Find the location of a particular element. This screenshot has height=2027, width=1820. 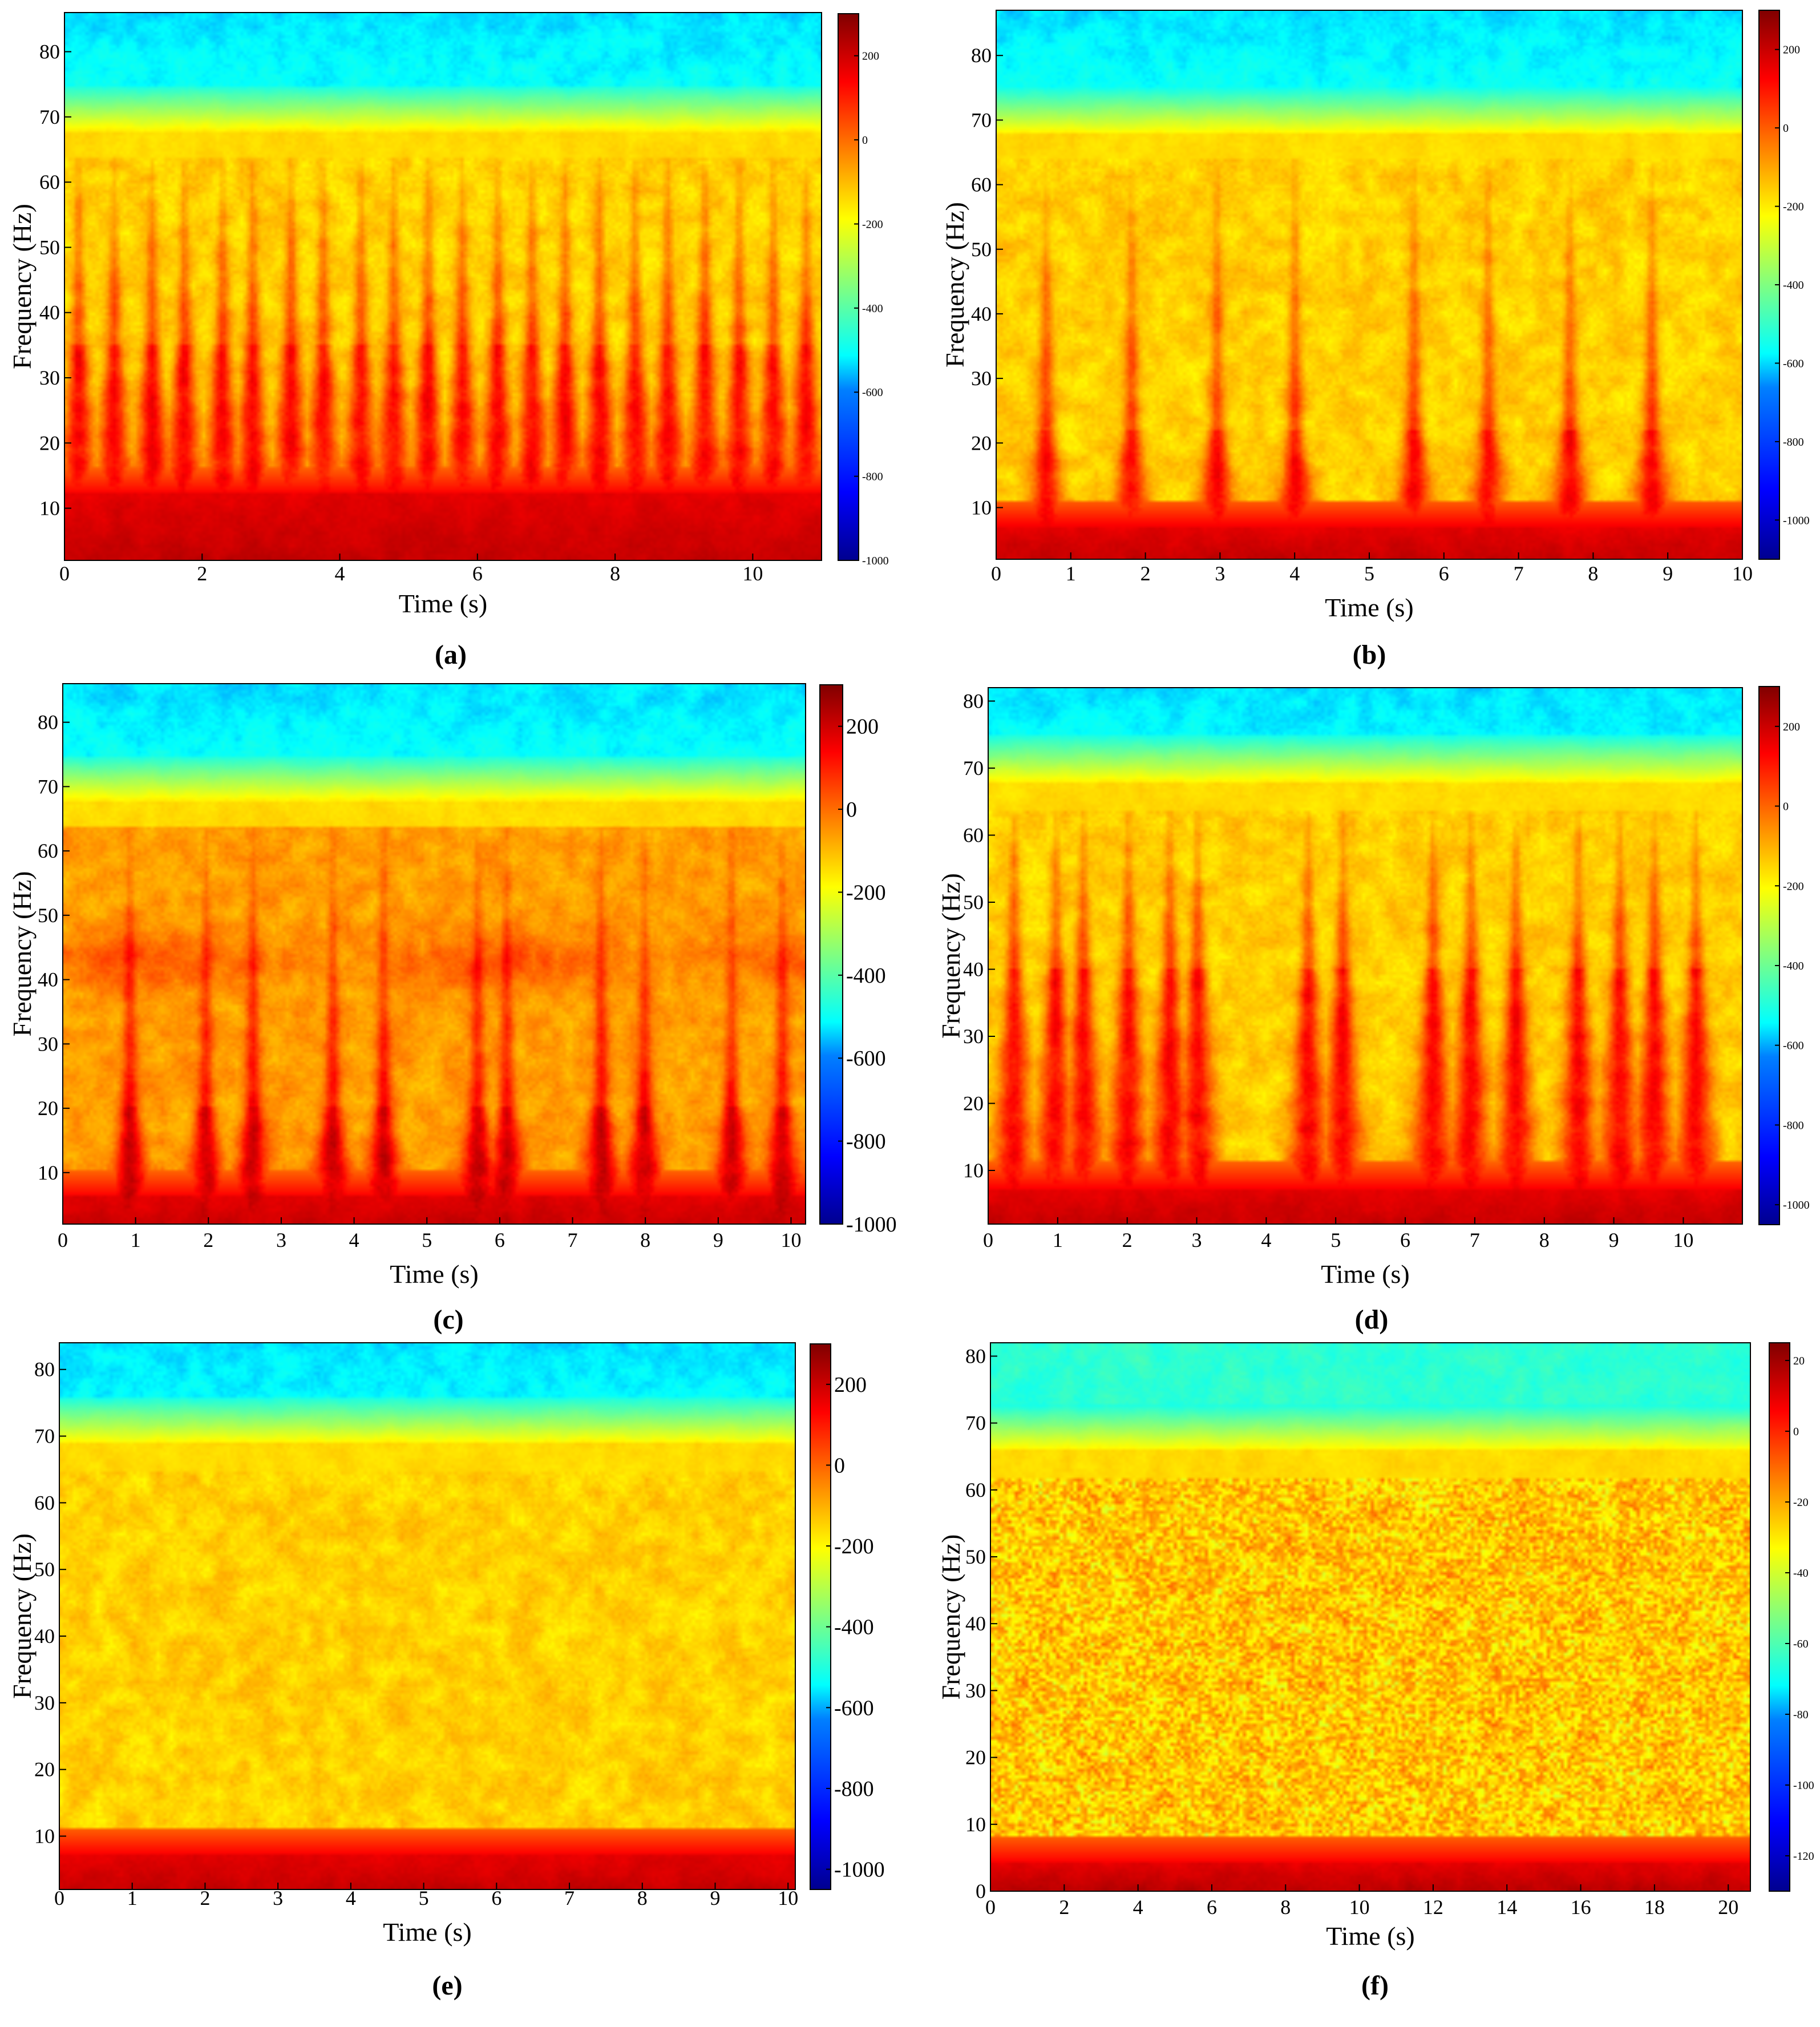

spectrogram-heatmap is located at coordinates (434, 954).